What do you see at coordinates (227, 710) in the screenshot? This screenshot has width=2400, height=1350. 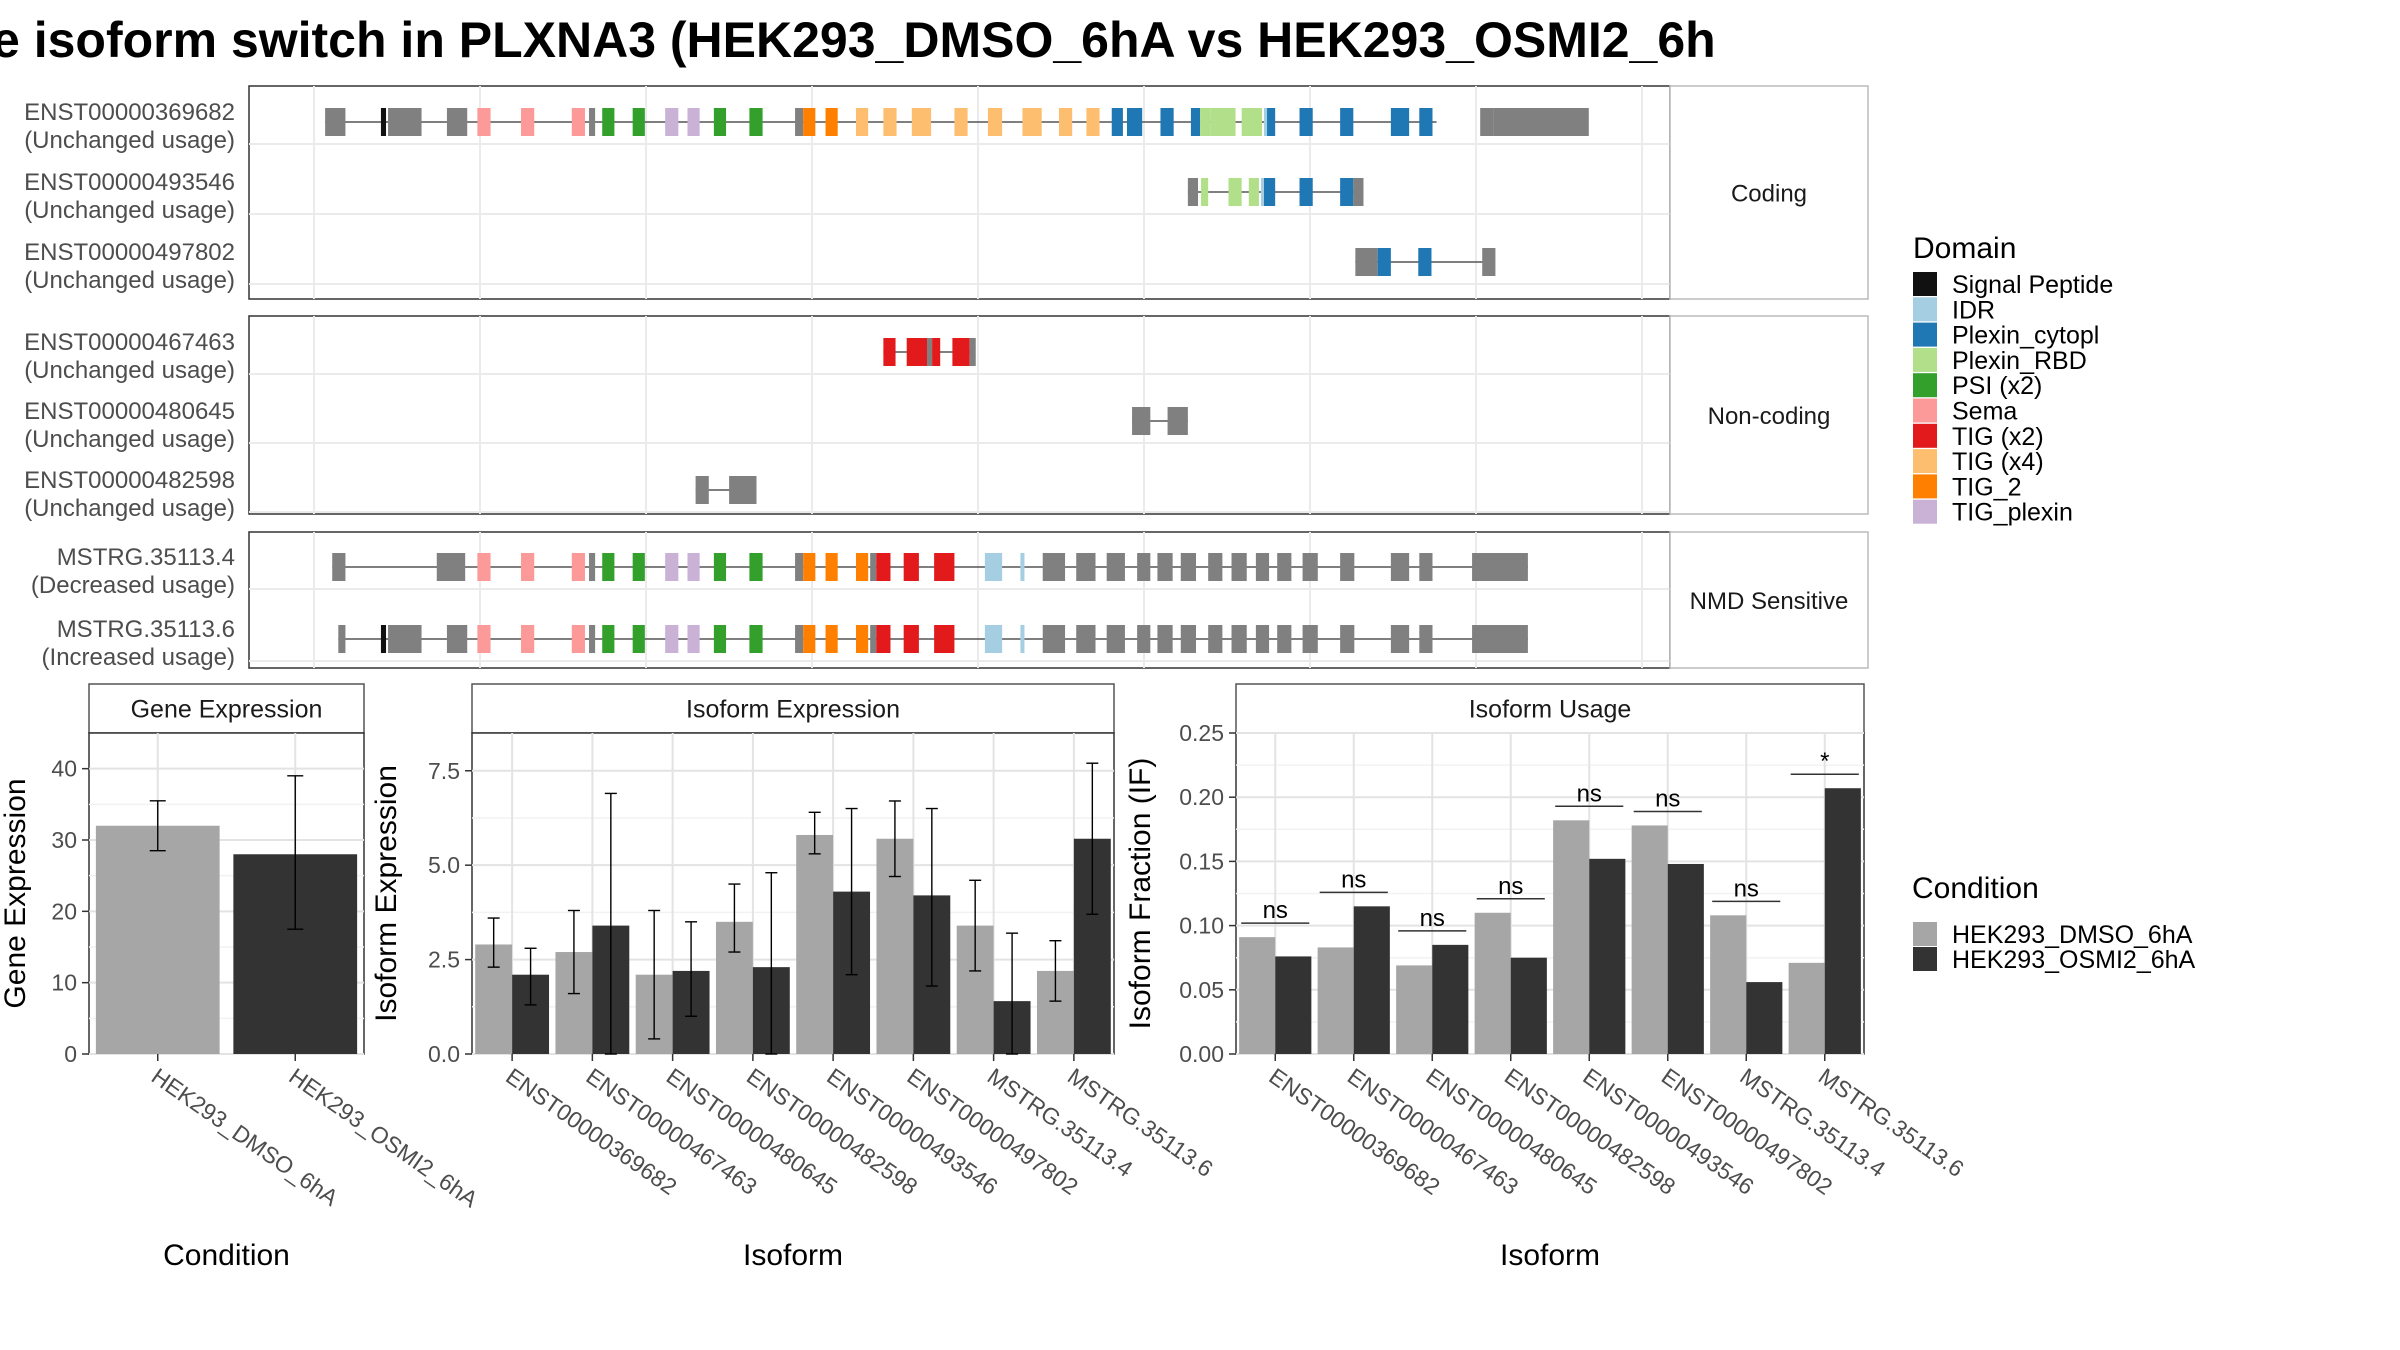 I see `chart-title: Gene Expression` at bounding box center [227, 710].